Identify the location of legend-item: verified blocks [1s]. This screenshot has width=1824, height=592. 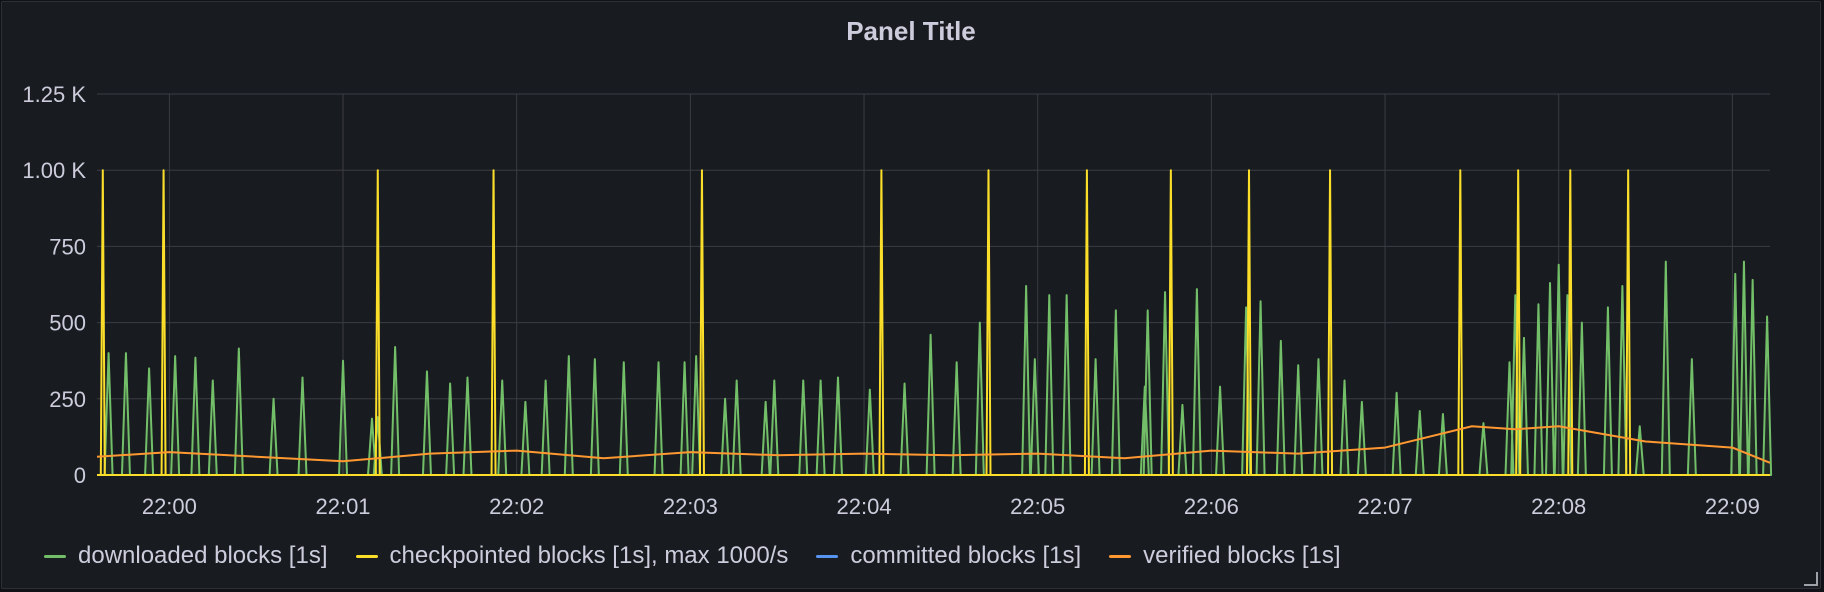
(1225, 556).